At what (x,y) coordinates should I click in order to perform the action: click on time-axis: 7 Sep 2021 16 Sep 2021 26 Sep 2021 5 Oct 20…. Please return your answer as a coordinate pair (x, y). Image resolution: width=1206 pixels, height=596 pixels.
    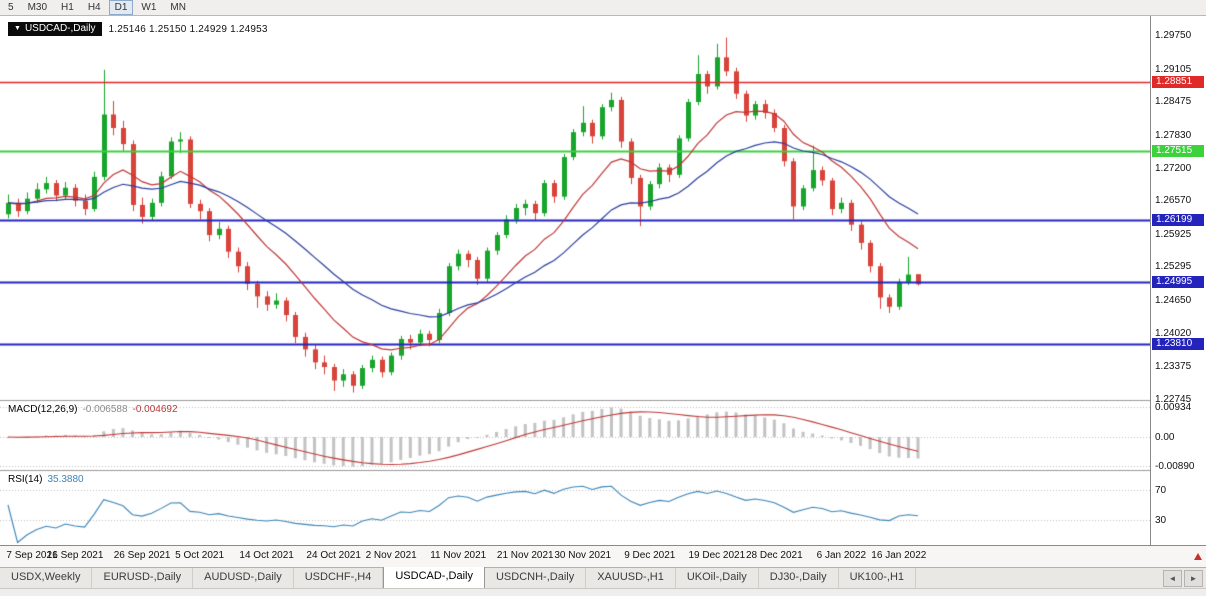
    Looking at the image, I should click on (603, 556).